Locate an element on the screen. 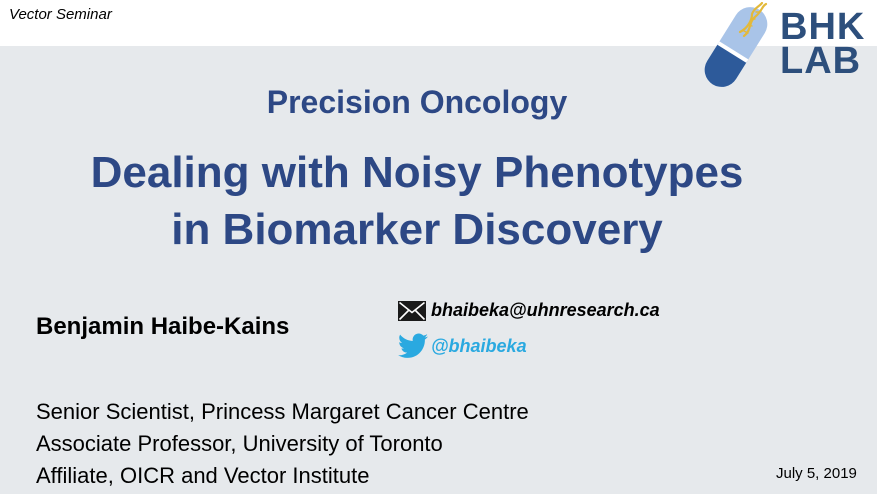 This screenshot has height=494, width=877. seminar-label: Vector Seminar is located at coordinates (60, 14).